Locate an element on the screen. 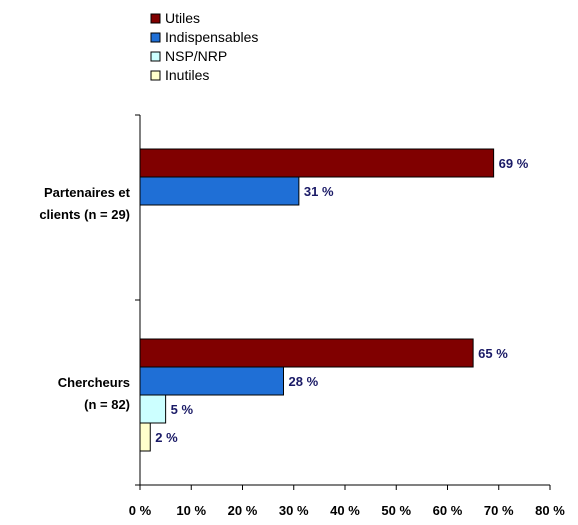 This screenshot has height=525, width=578. legend-label-1: Indispensables is located at coordinates (211, 37).